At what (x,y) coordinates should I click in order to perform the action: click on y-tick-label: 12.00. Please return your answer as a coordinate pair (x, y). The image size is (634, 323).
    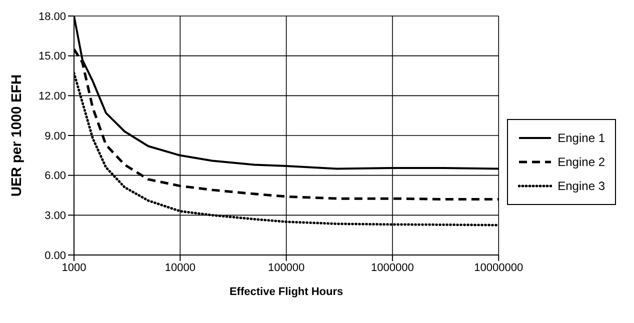
    Looking at the image, I should click on (52, 96).